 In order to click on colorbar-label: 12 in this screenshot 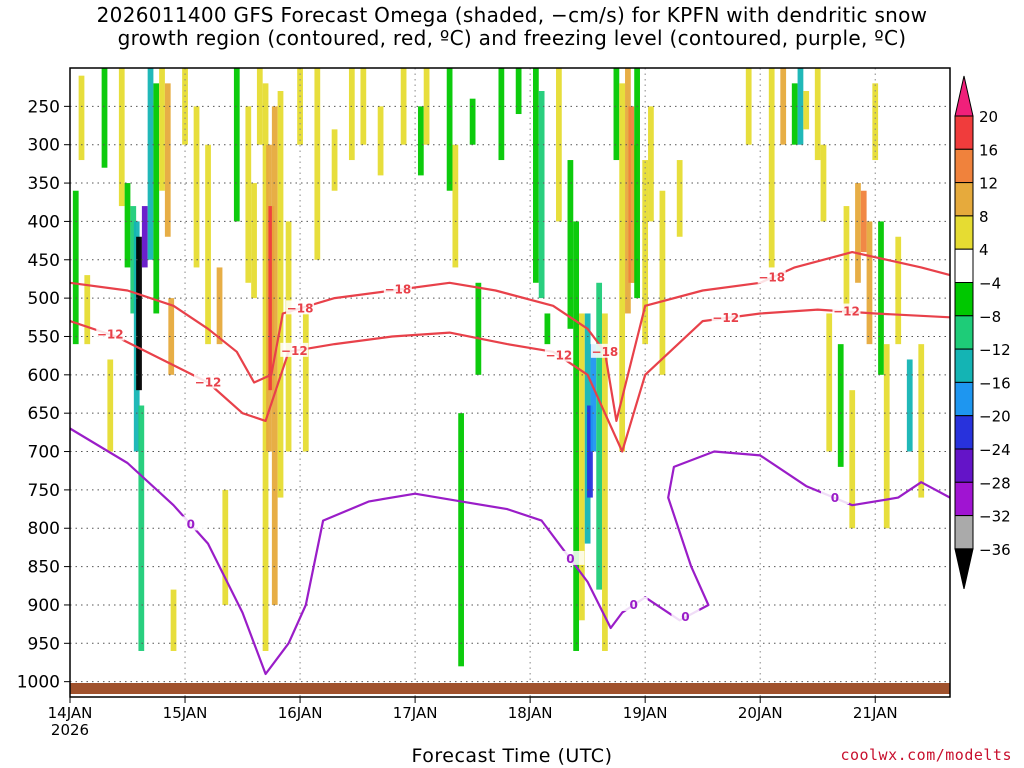, I will do `click(988, 184)`.